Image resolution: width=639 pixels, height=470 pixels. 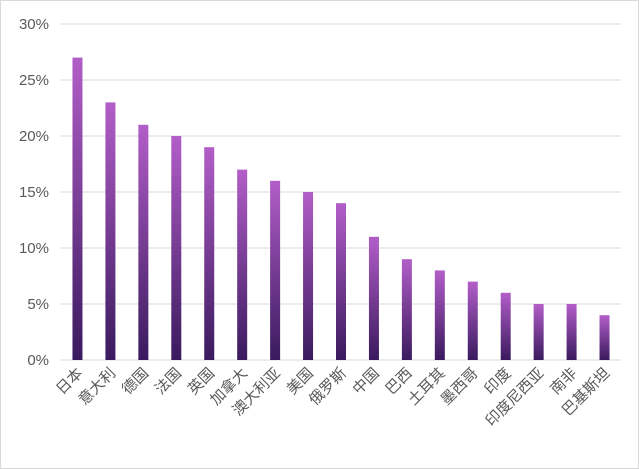 I want to click on y-tick-label: 25%, so click(x=34, y=80).